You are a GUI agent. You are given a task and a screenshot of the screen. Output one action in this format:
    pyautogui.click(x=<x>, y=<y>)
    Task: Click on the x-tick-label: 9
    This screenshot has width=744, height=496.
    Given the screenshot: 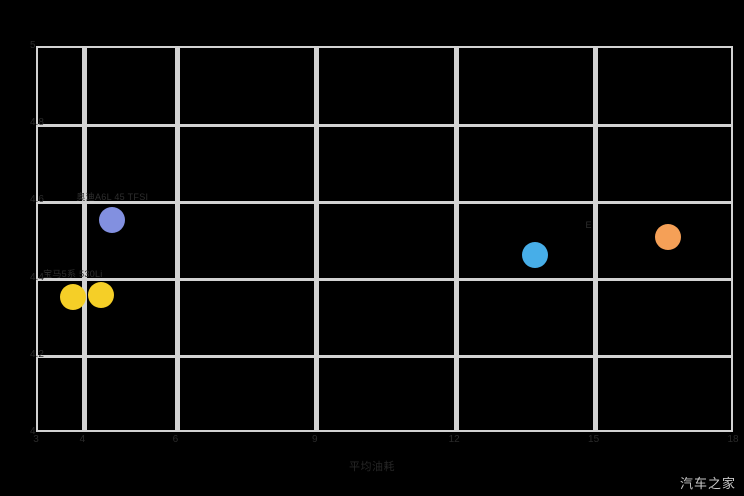 What is the action you would take?
    pyautogui.click(x=315, y=439)
    